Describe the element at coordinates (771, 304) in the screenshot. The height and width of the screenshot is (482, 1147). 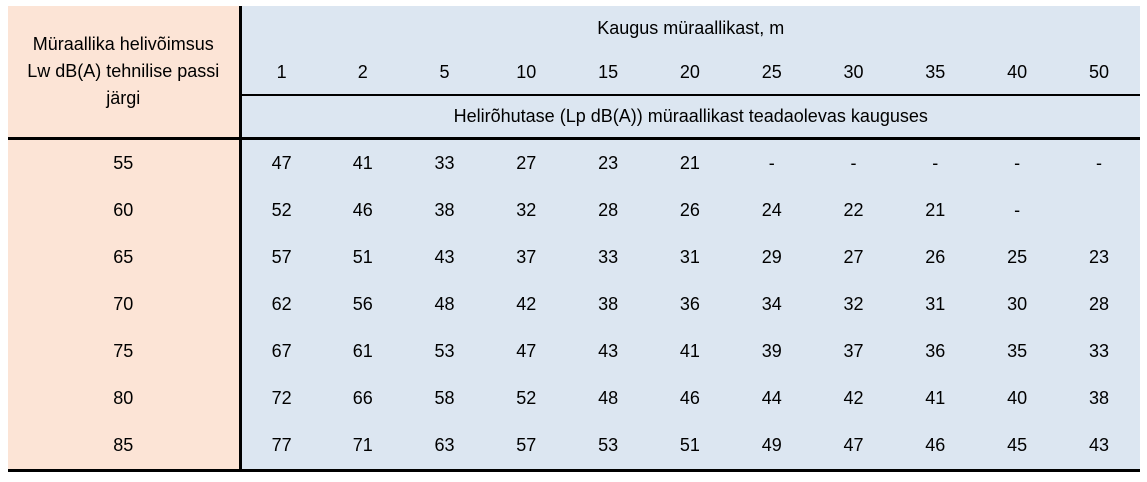
I see `sound-pressure-value: 34` at that location.